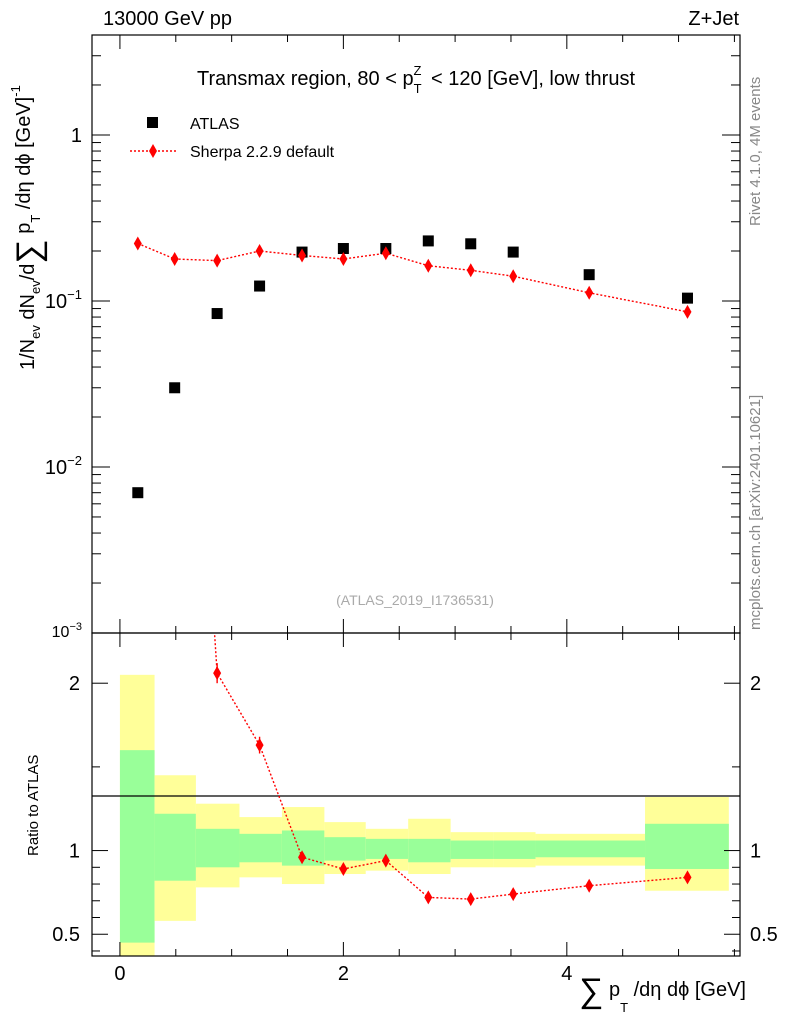  Describe the element at coordinates (262, 152) in the screenshot. I see `legend-sherpa-label: Sherpa 2.2.9 default` at that location.